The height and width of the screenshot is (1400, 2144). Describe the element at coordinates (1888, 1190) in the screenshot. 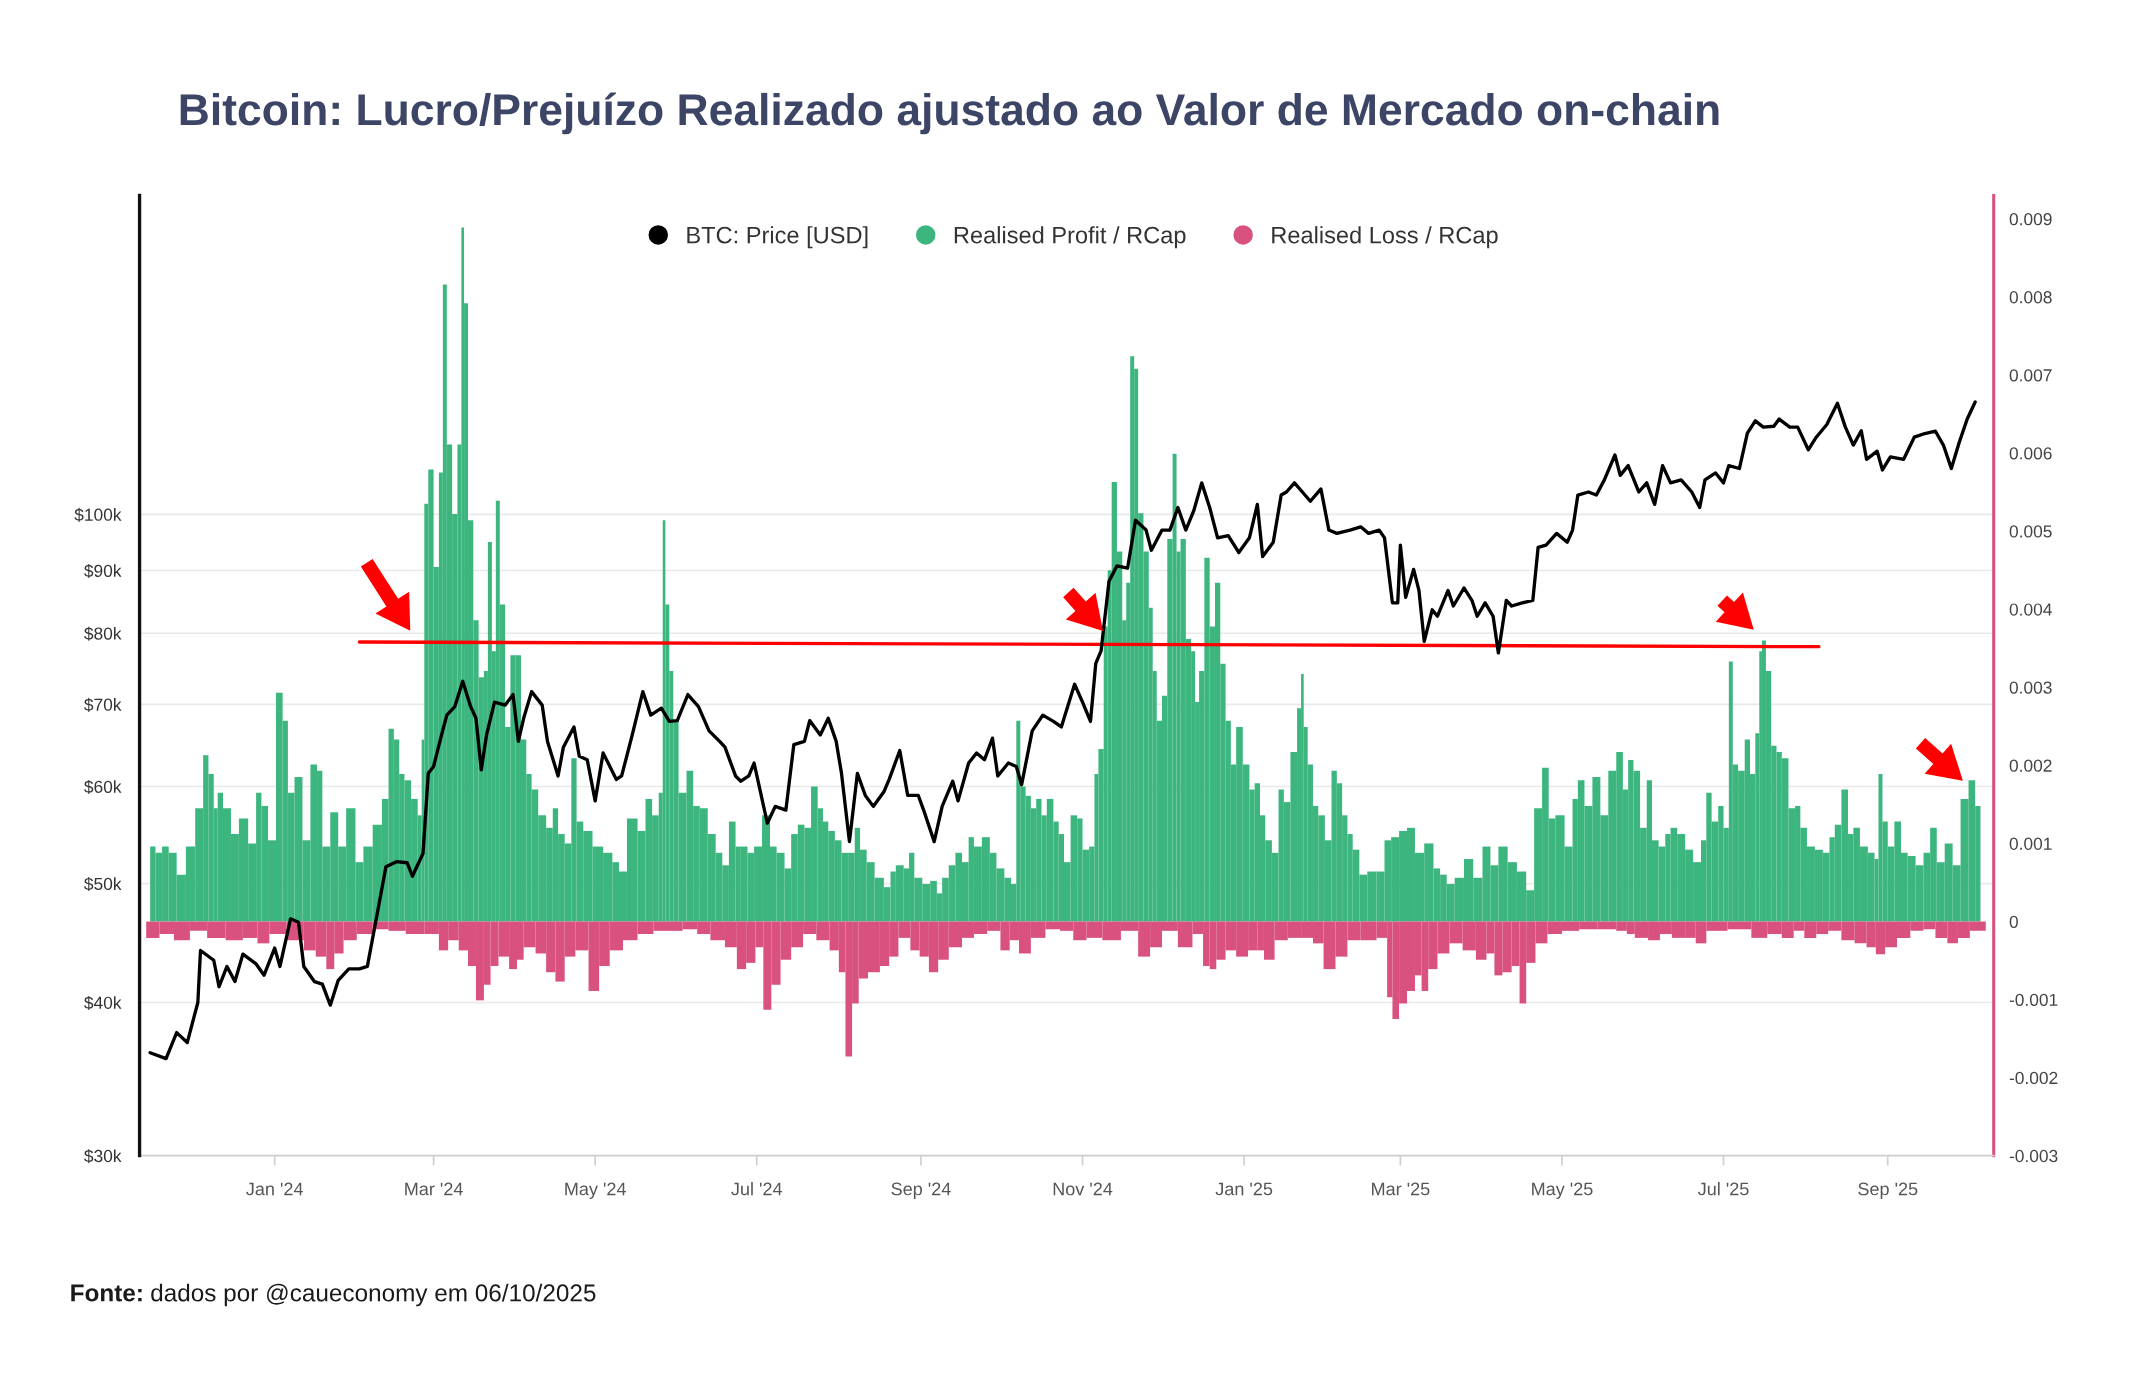

I see `x-tick-label: Sep '25` at that location.